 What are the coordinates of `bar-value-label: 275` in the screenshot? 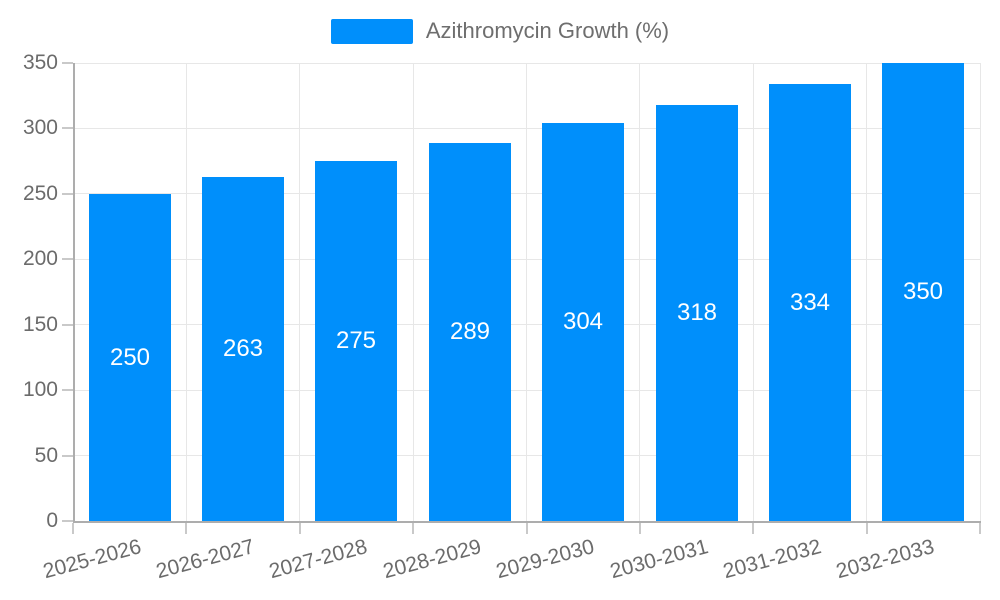 It's located at (356, 340).